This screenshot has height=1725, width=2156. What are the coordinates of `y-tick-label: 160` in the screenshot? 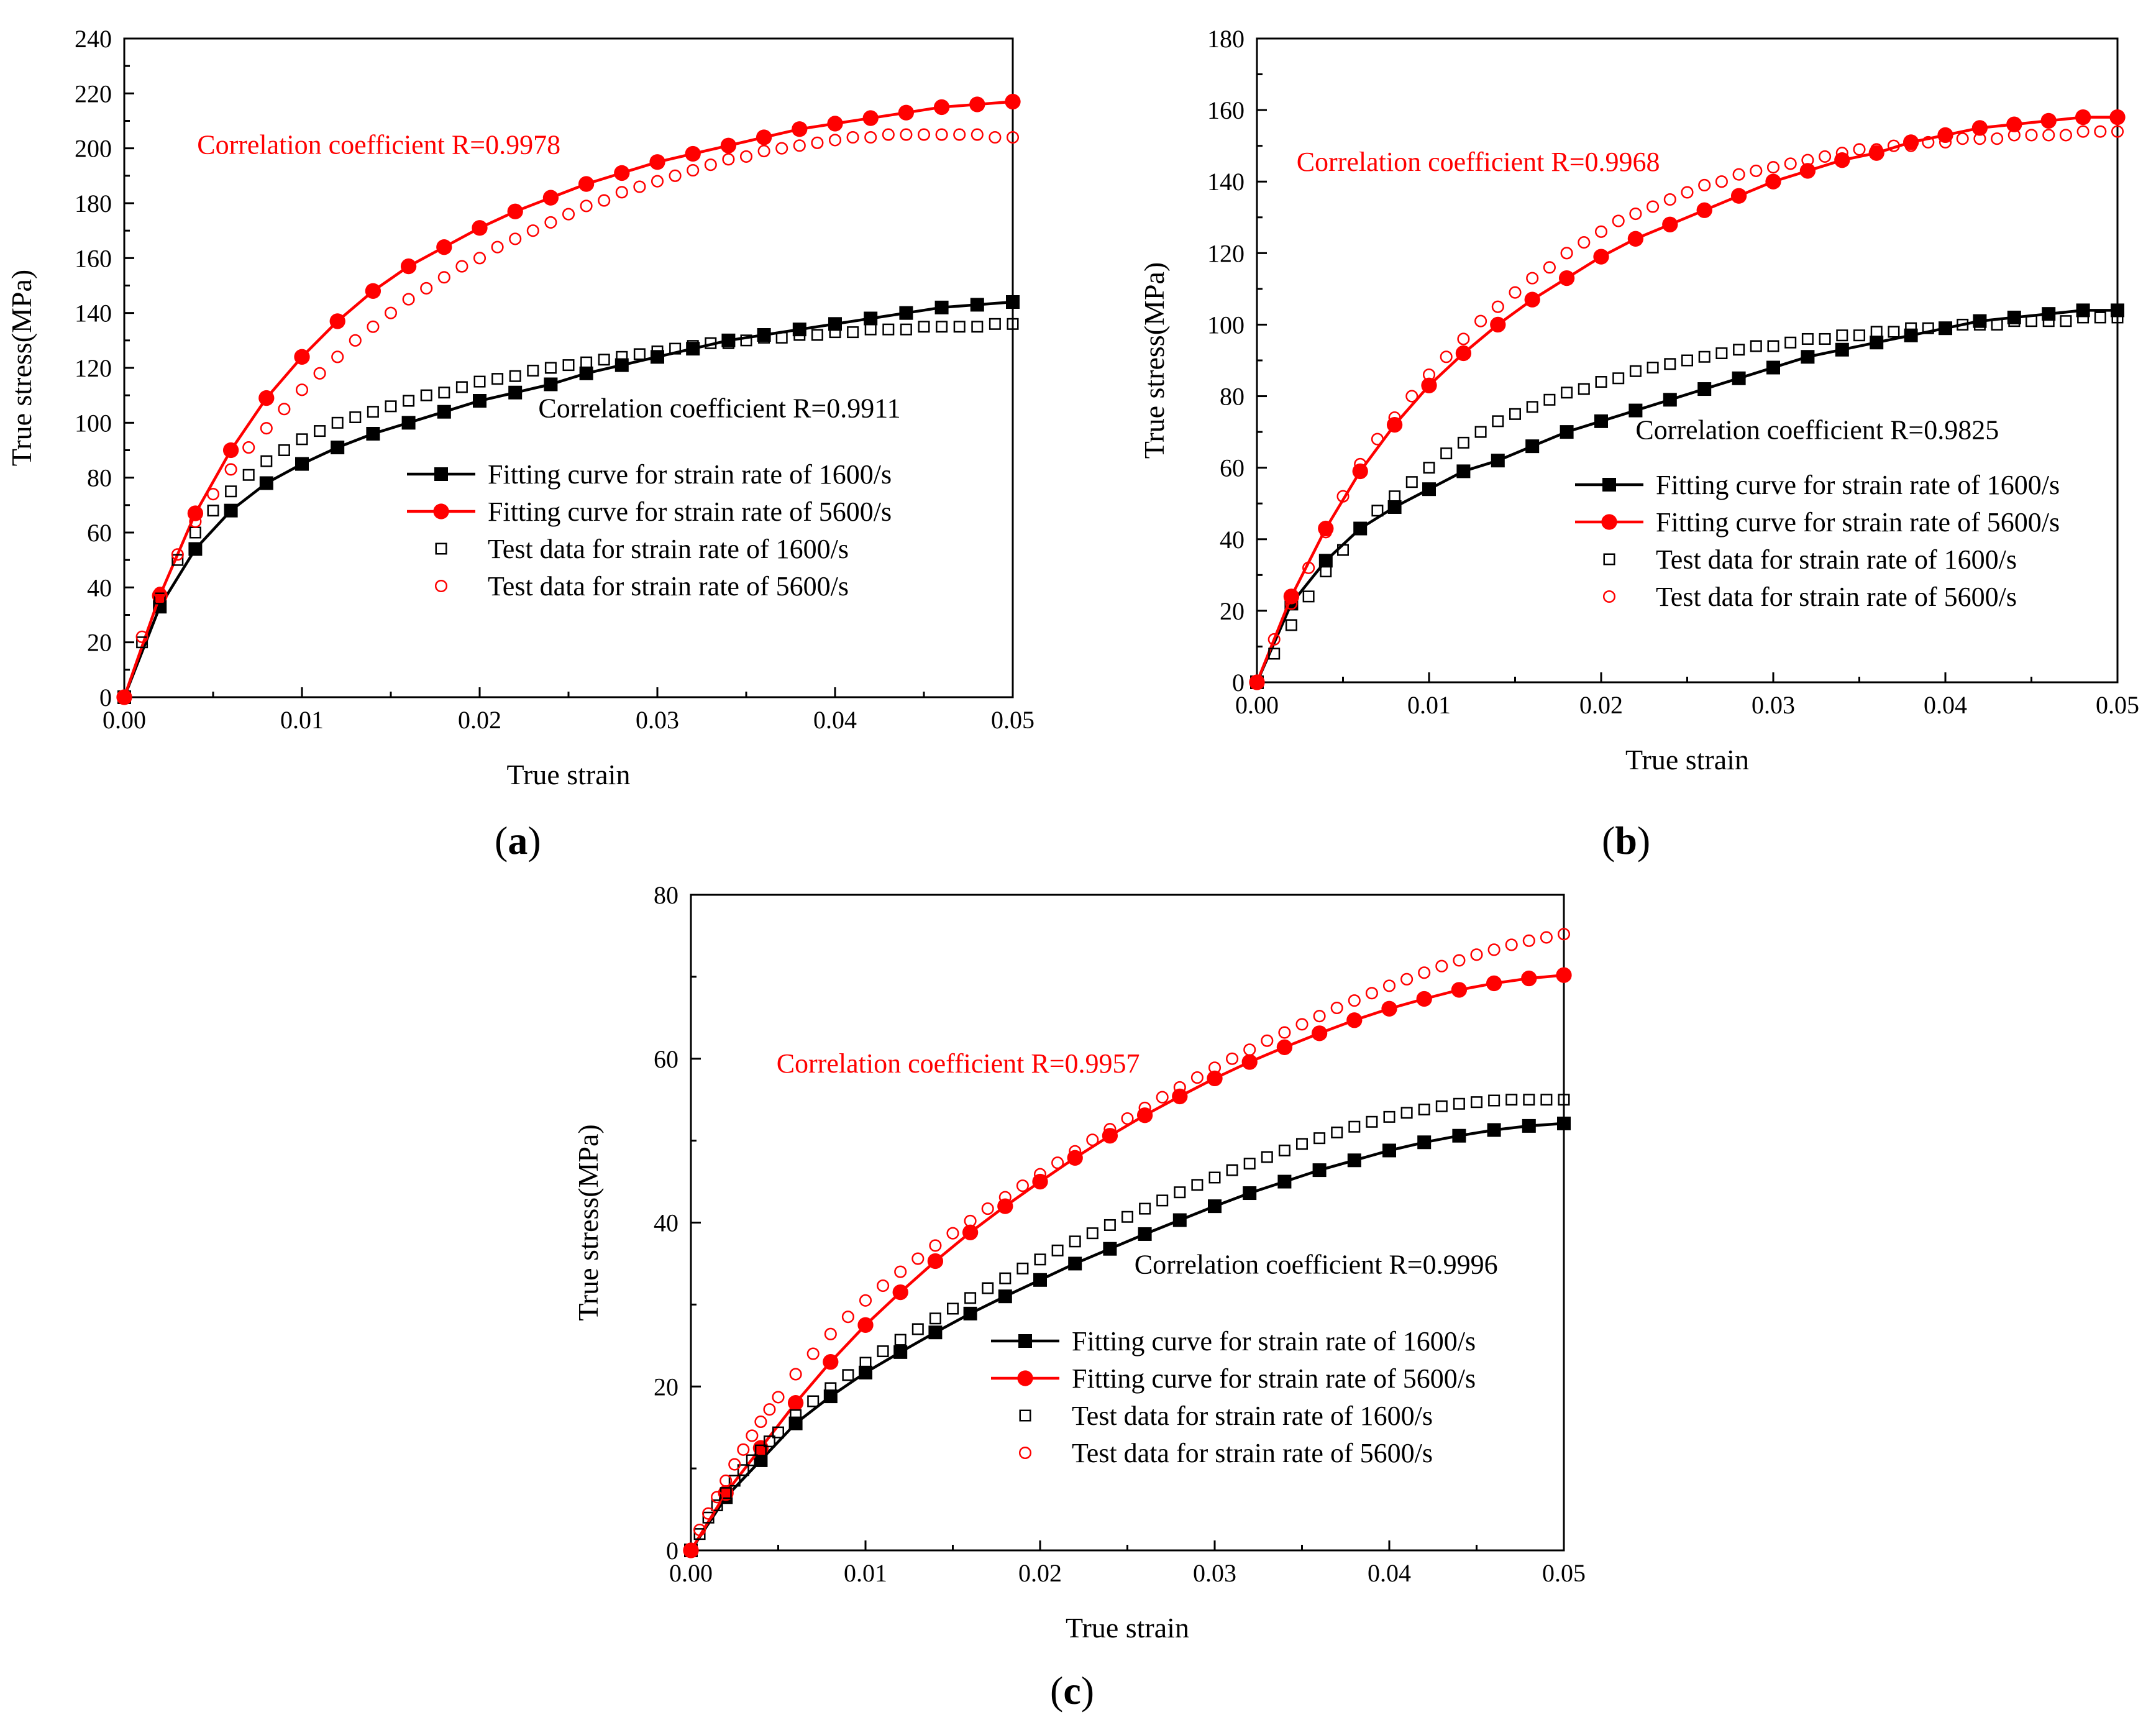 It's located at (93, 258).